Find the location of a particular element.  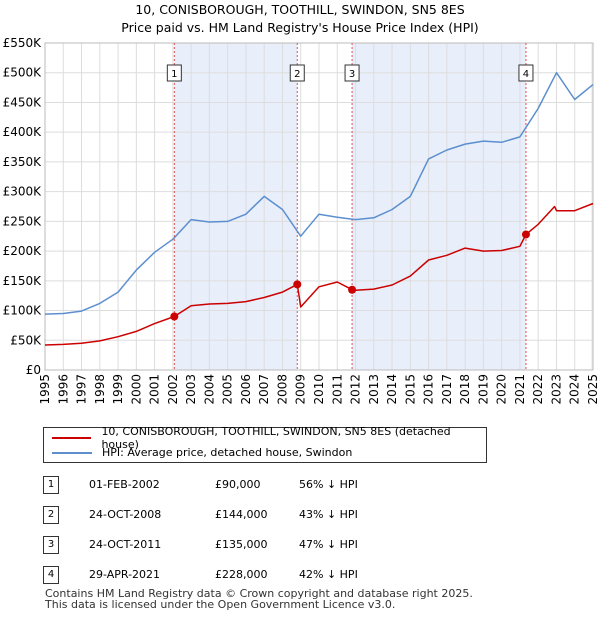

sale-row: 3 24-OCT-2011 £135,000 47% ↓ HPI is located at coordinates (253, 545).